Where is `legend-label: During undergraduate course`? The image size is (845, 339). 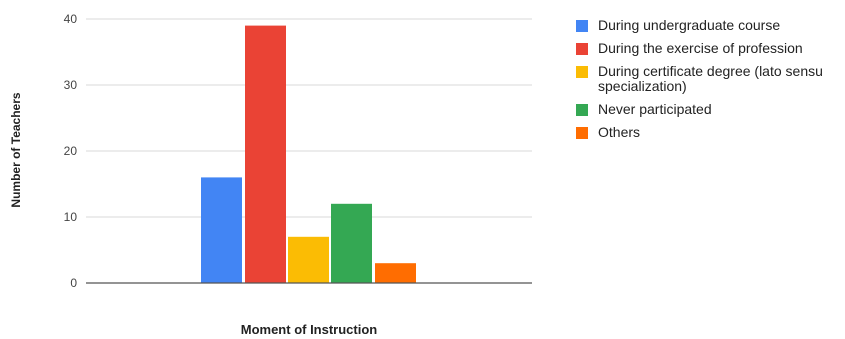
legend-label: During undergraduate course is located at coordinates (689, 25).